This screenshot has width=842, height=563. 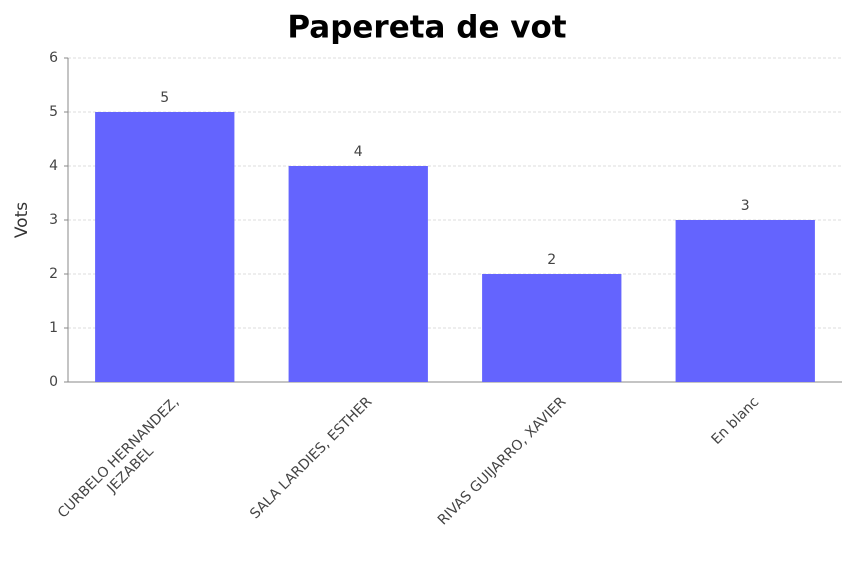 What do you see at coordinates (22, 220) in the screenshot?
I see `y-axis-label: Vots` at bounding box center [22, 220].